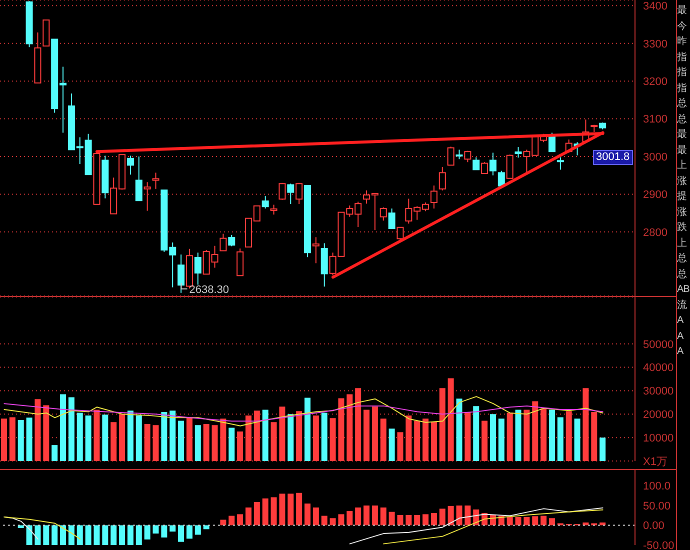 This screenshot has height=550, width=690. What do you see at coordinates (655, 195) in the screenshot?
I see `y-tick-label: 2900` at bounding box center [655, 195].